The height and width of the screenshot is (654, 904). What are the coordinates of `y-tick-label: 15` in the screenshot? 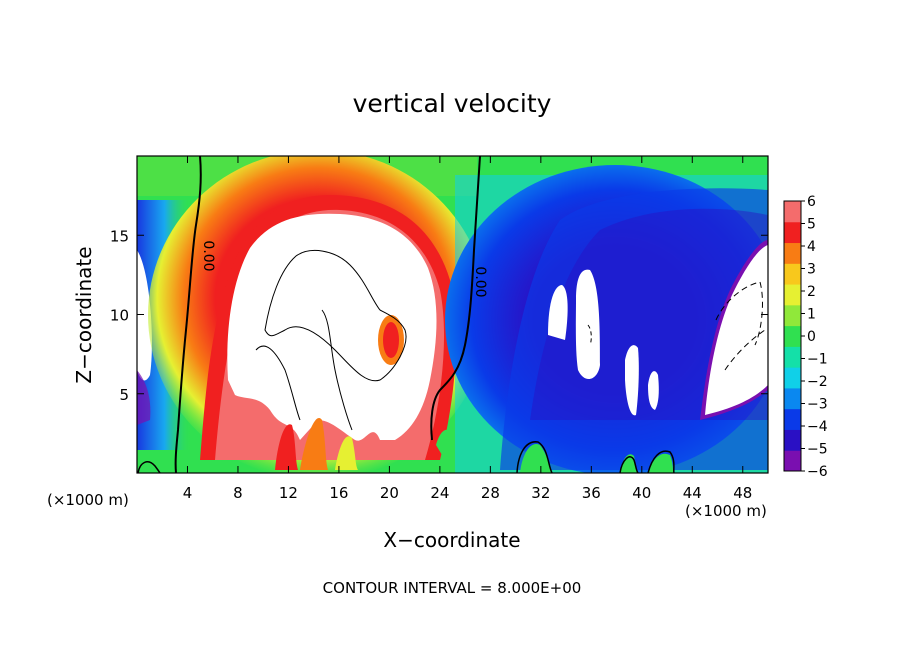 It's located at (119, 236).